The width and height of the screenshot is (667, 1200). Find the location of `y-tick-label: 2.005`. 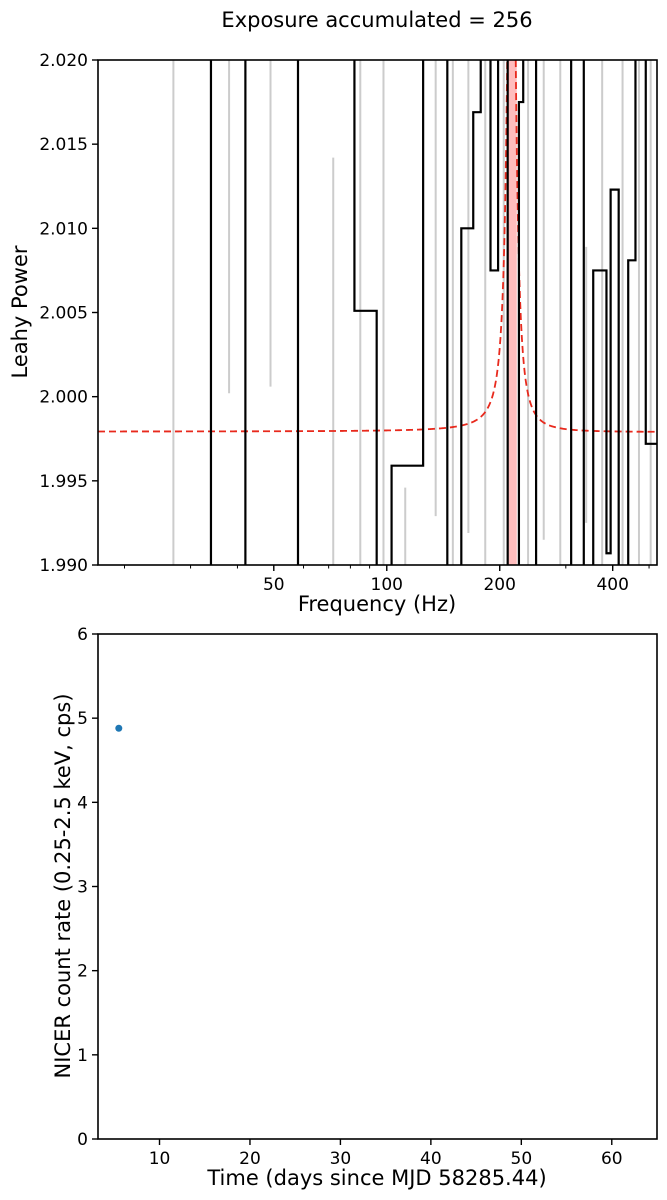

y-tick-label: 2.005 is located at coordinates (63, 314).